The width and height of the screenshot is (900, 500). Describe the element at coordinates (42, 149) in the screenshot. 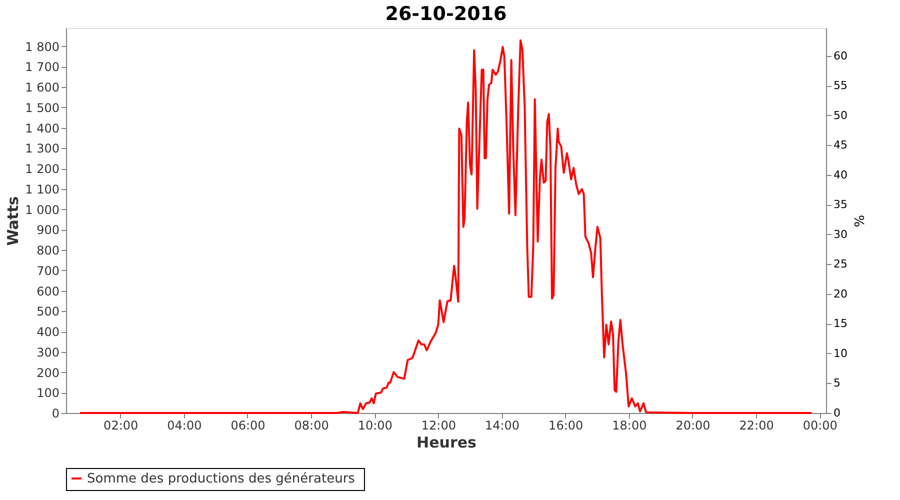

I see `y-tick-label: 1 300` at that location.